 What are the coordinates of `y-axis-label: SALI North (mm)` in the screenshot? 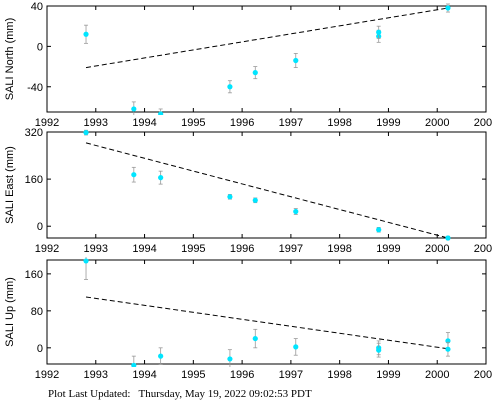 It's located at (10, 59).